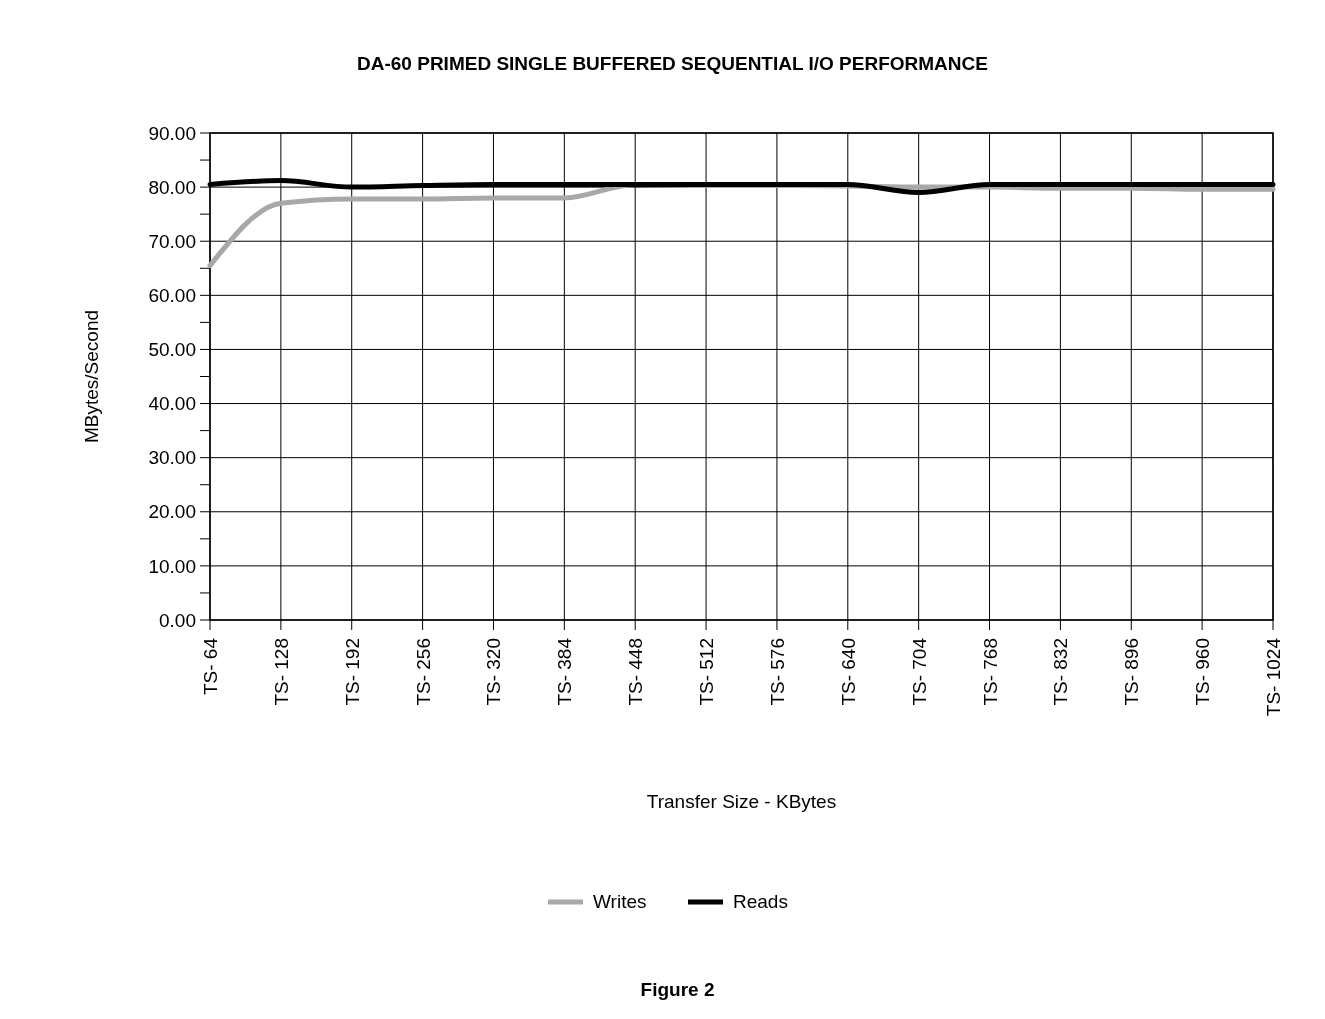 The image size is (1325, 1019). Describe the element at coordinates (172, 241) in the screenshot. I see `y-tick-label: 70.00` at that location.